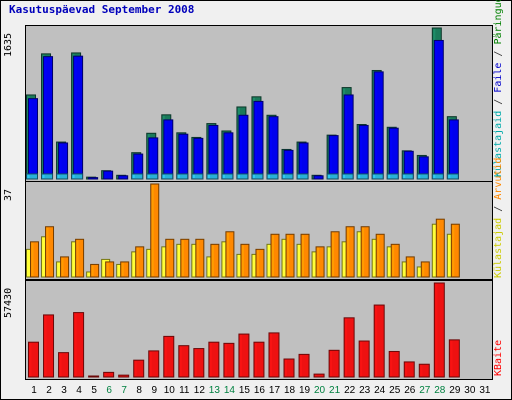  What do you see at coordinates (275, 390) in the screenshot?
I see `x-tick-label: 17` at bounding box center [275, 390].